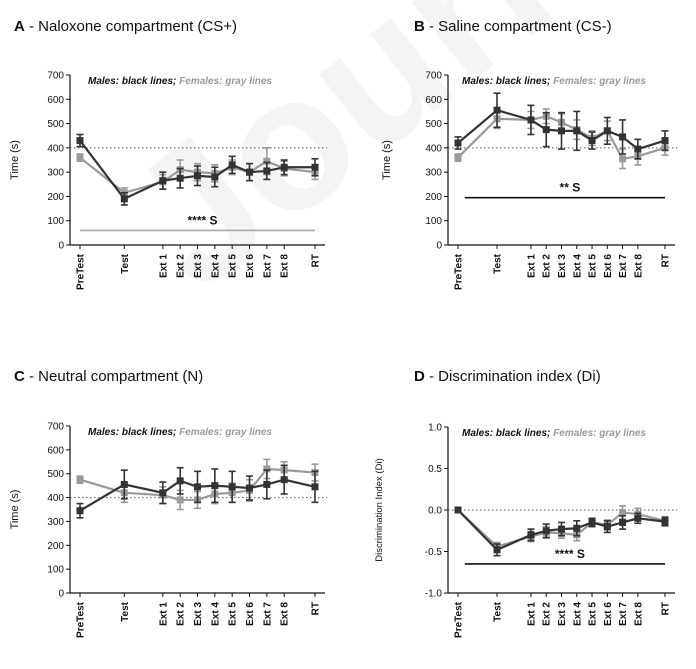 This screenshot has width=696, height=669. What do you see at coordinates (19, 26) in the screenshot?
I see `panel-letter: A` at bounding box center [19, 26].